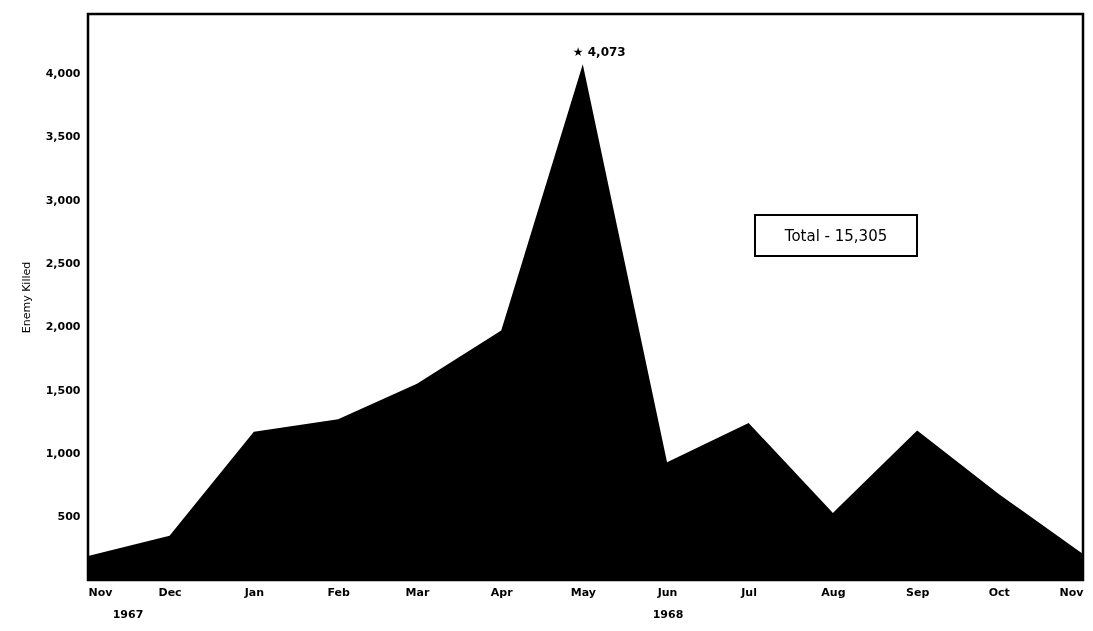  I want to click on x-tick-label: Aug, so click(833, 592).